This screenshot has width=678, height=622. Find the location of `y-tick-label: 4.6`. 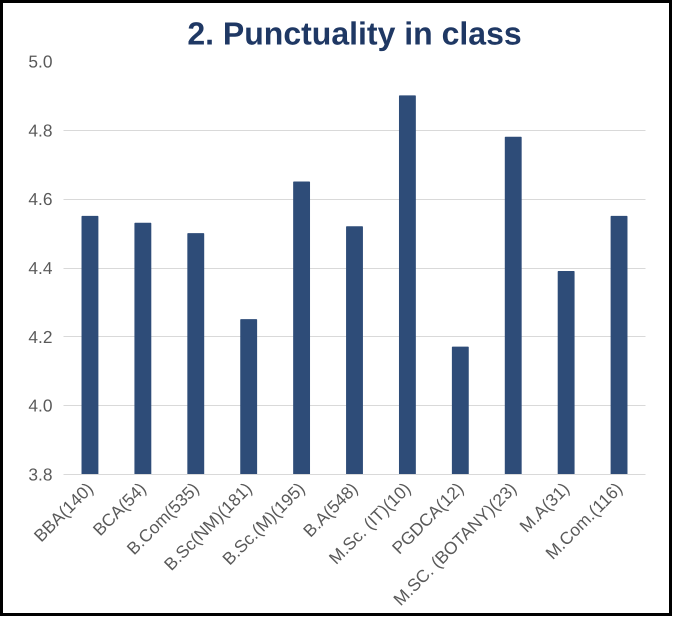

y-tick-label: 4.6 is located at coordinates (40, 199).